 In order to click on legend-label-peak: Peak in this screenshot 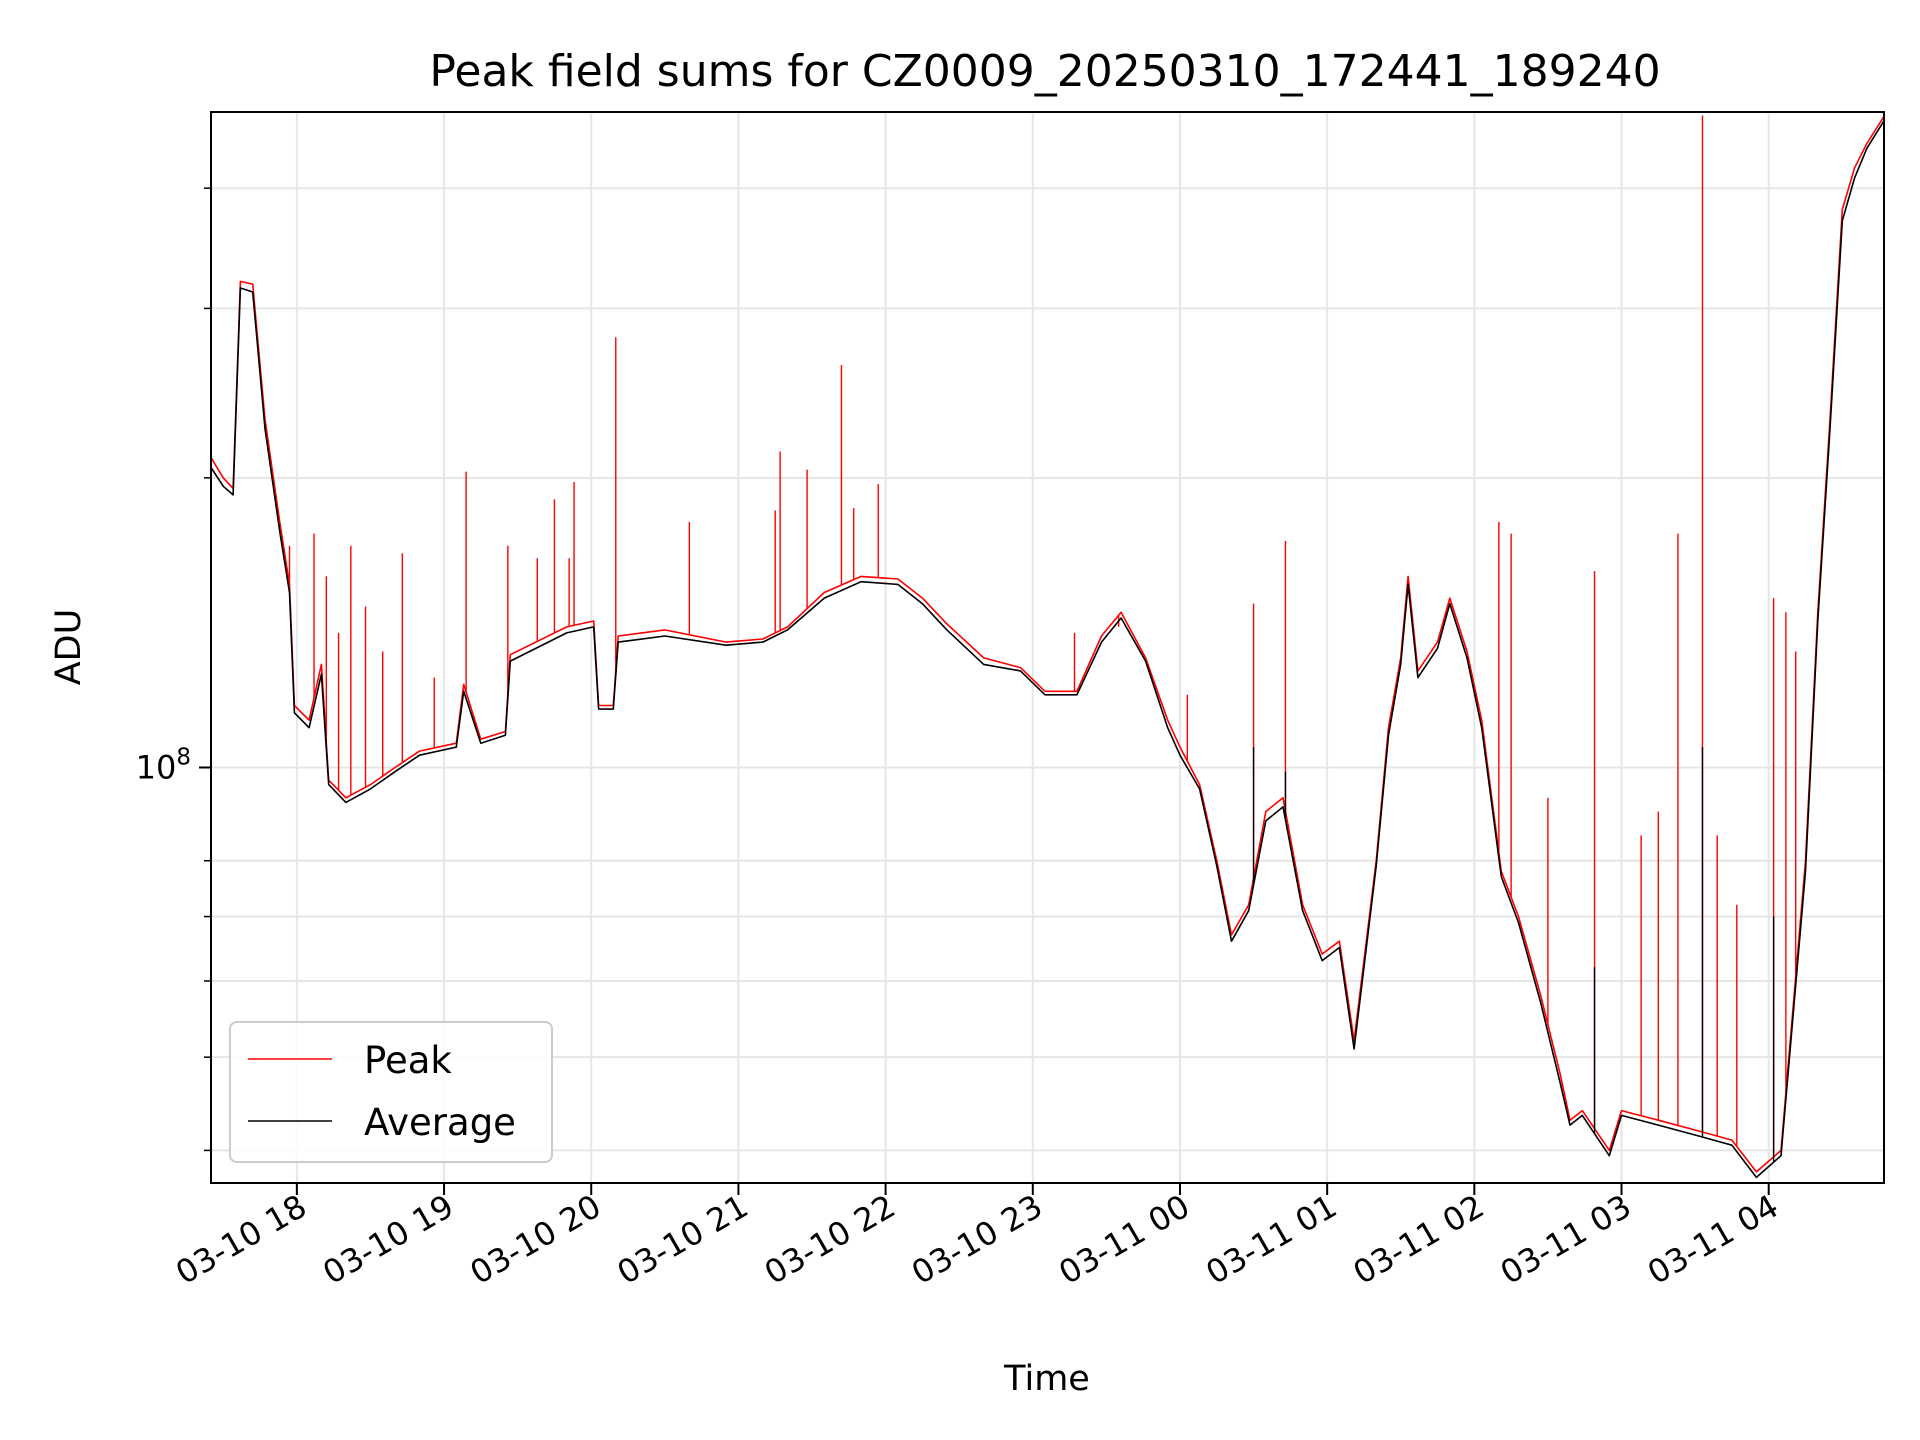, I will do `click(408, 1060)`.